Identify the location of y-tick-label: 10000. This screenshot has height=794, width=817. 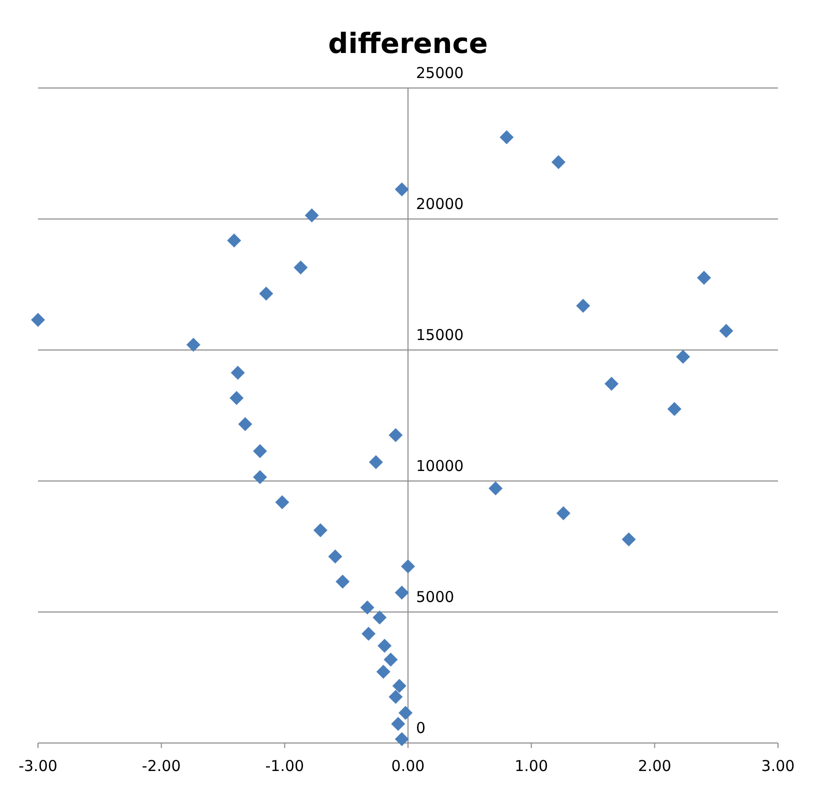
(440, 466).